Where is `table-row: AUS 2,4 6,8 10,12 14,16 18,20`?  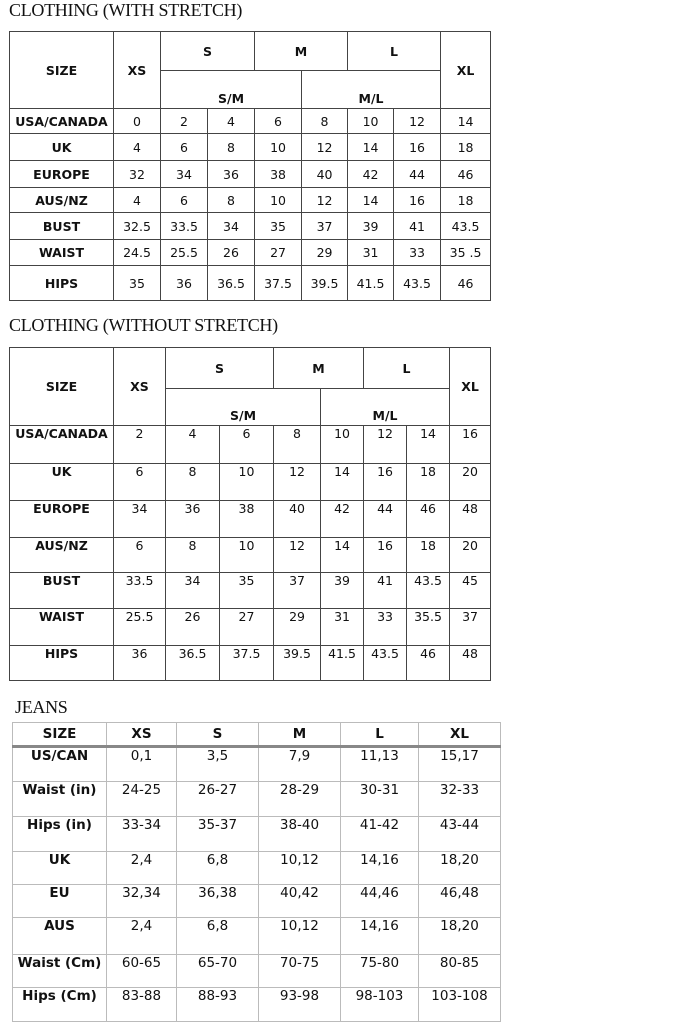
table-row: AUS 2,4 6,8 10,12 14,16 18,20 is located at coordinates (256, 936).